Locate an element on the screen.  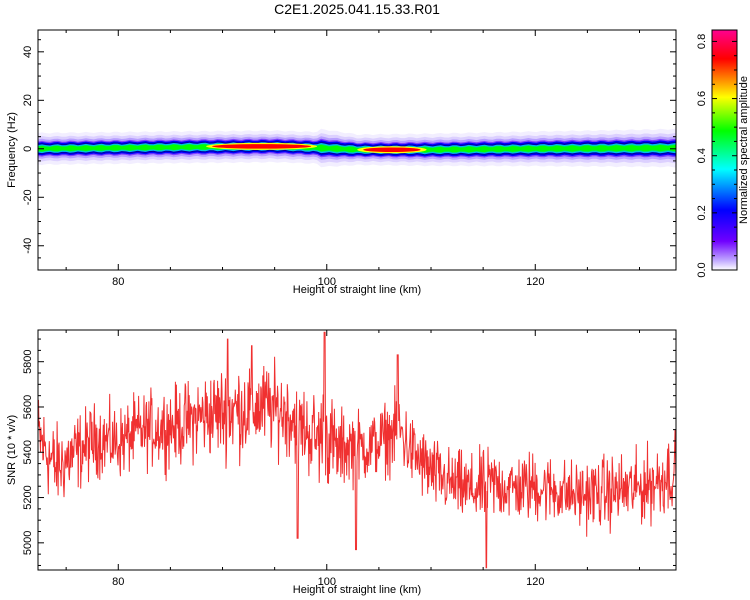
colorbar-tick-label: 0.4 is located at coordinates (702, 155).